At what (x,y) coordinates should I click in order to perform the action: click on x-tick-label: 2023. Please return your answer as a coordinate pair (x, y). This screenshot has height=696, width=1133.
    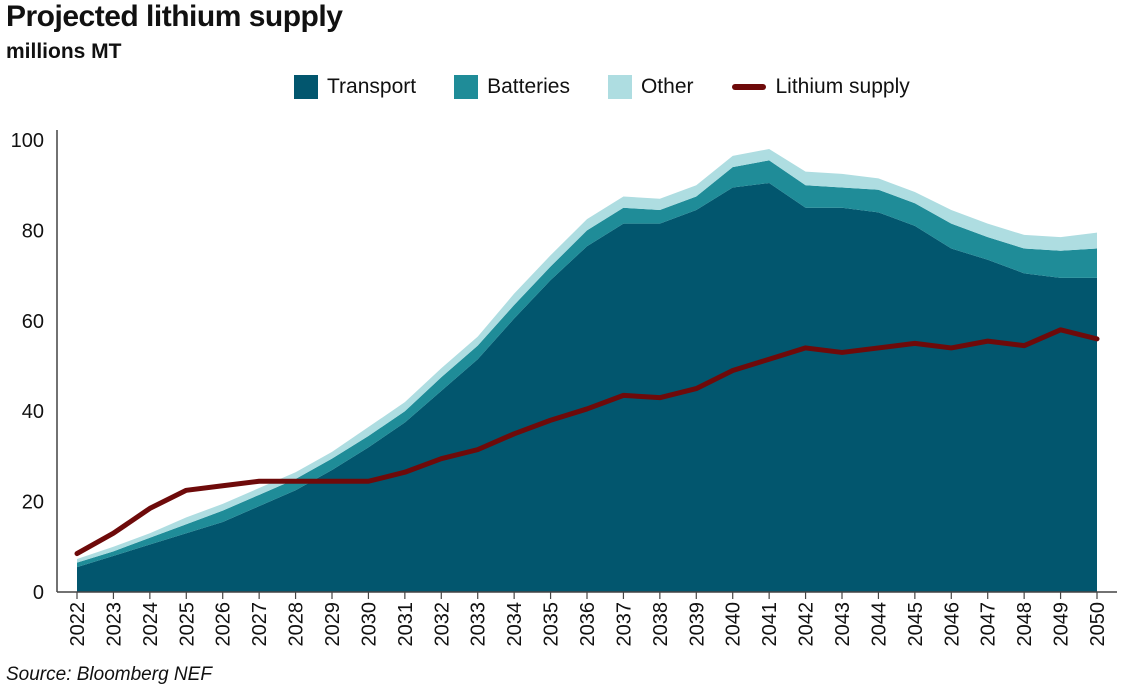
    Looking at the image, I should click on (114, 624).